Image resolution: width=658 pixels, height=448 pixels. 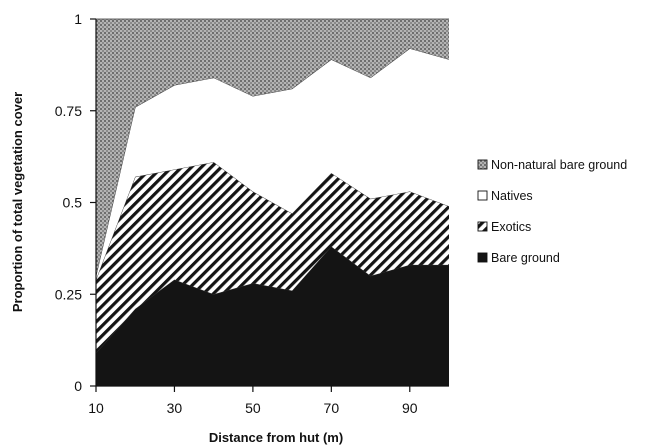 I want to click on legend-swatch-bare-ground, so click(x=482, y=257).